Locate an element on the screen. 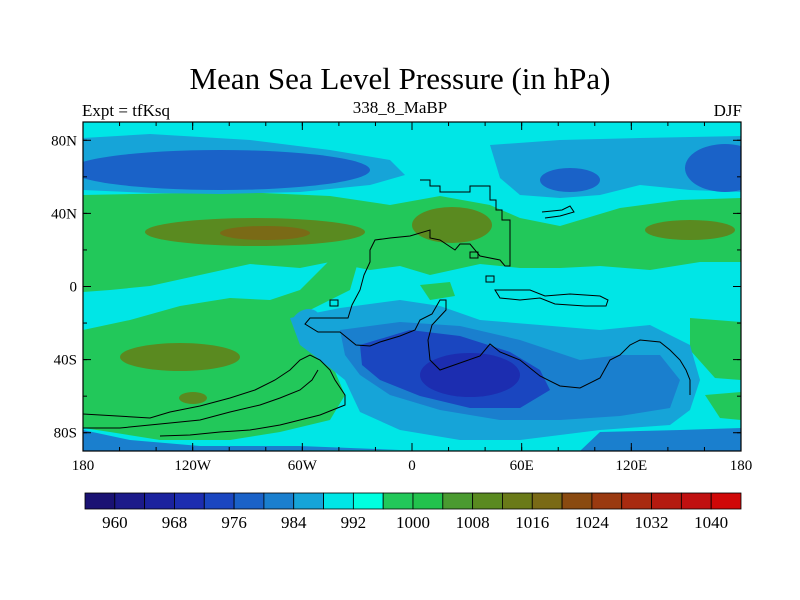  colorbar-label: 992 is located at coordinates (354, 522).